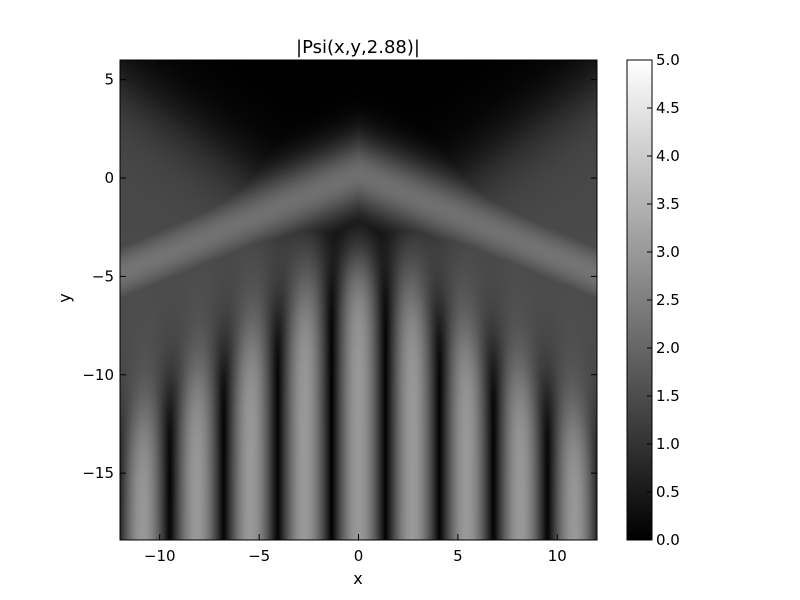 Image resolution: width=800 pixels, height=600 pixels. Describe the element at coordinates (668, 444) in the screenshot. I see `colorbar-tick-label: 1.0` at that location.